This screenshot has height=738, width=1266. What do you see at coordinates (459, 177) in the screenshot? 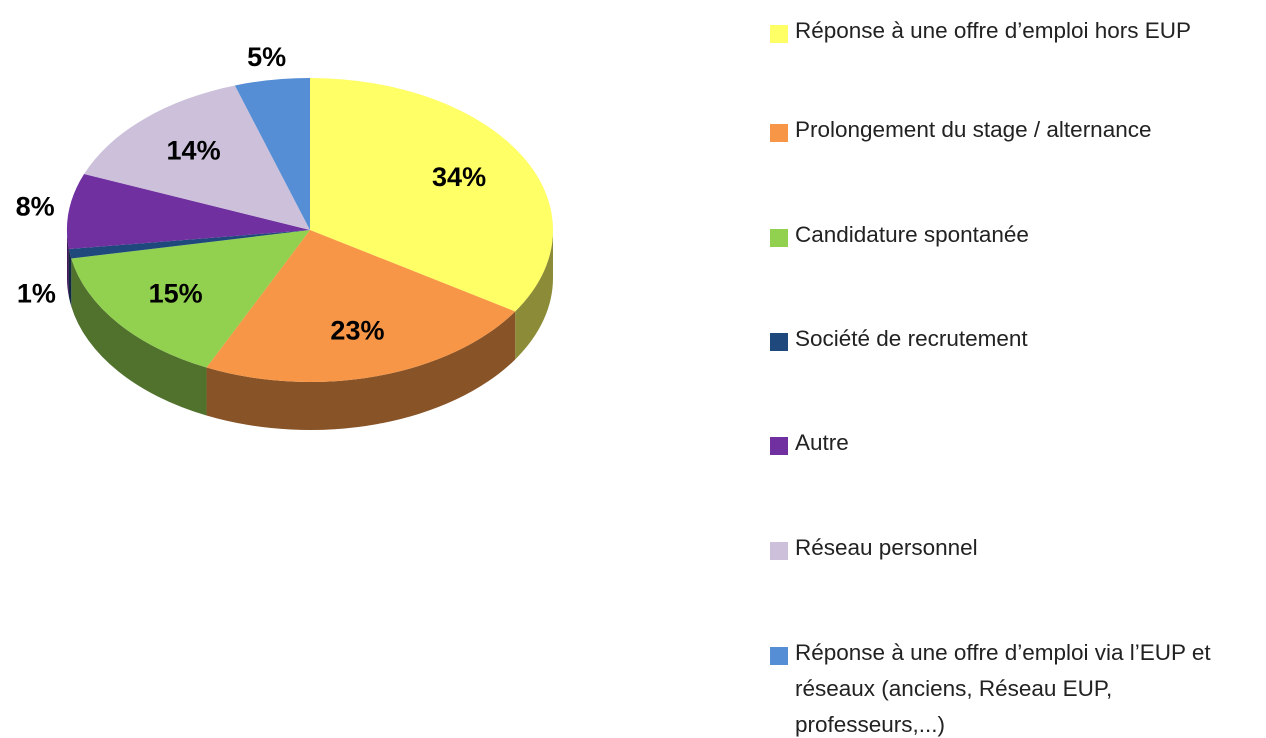
I see `data-label: 34%` at bounding box center [459, 177].